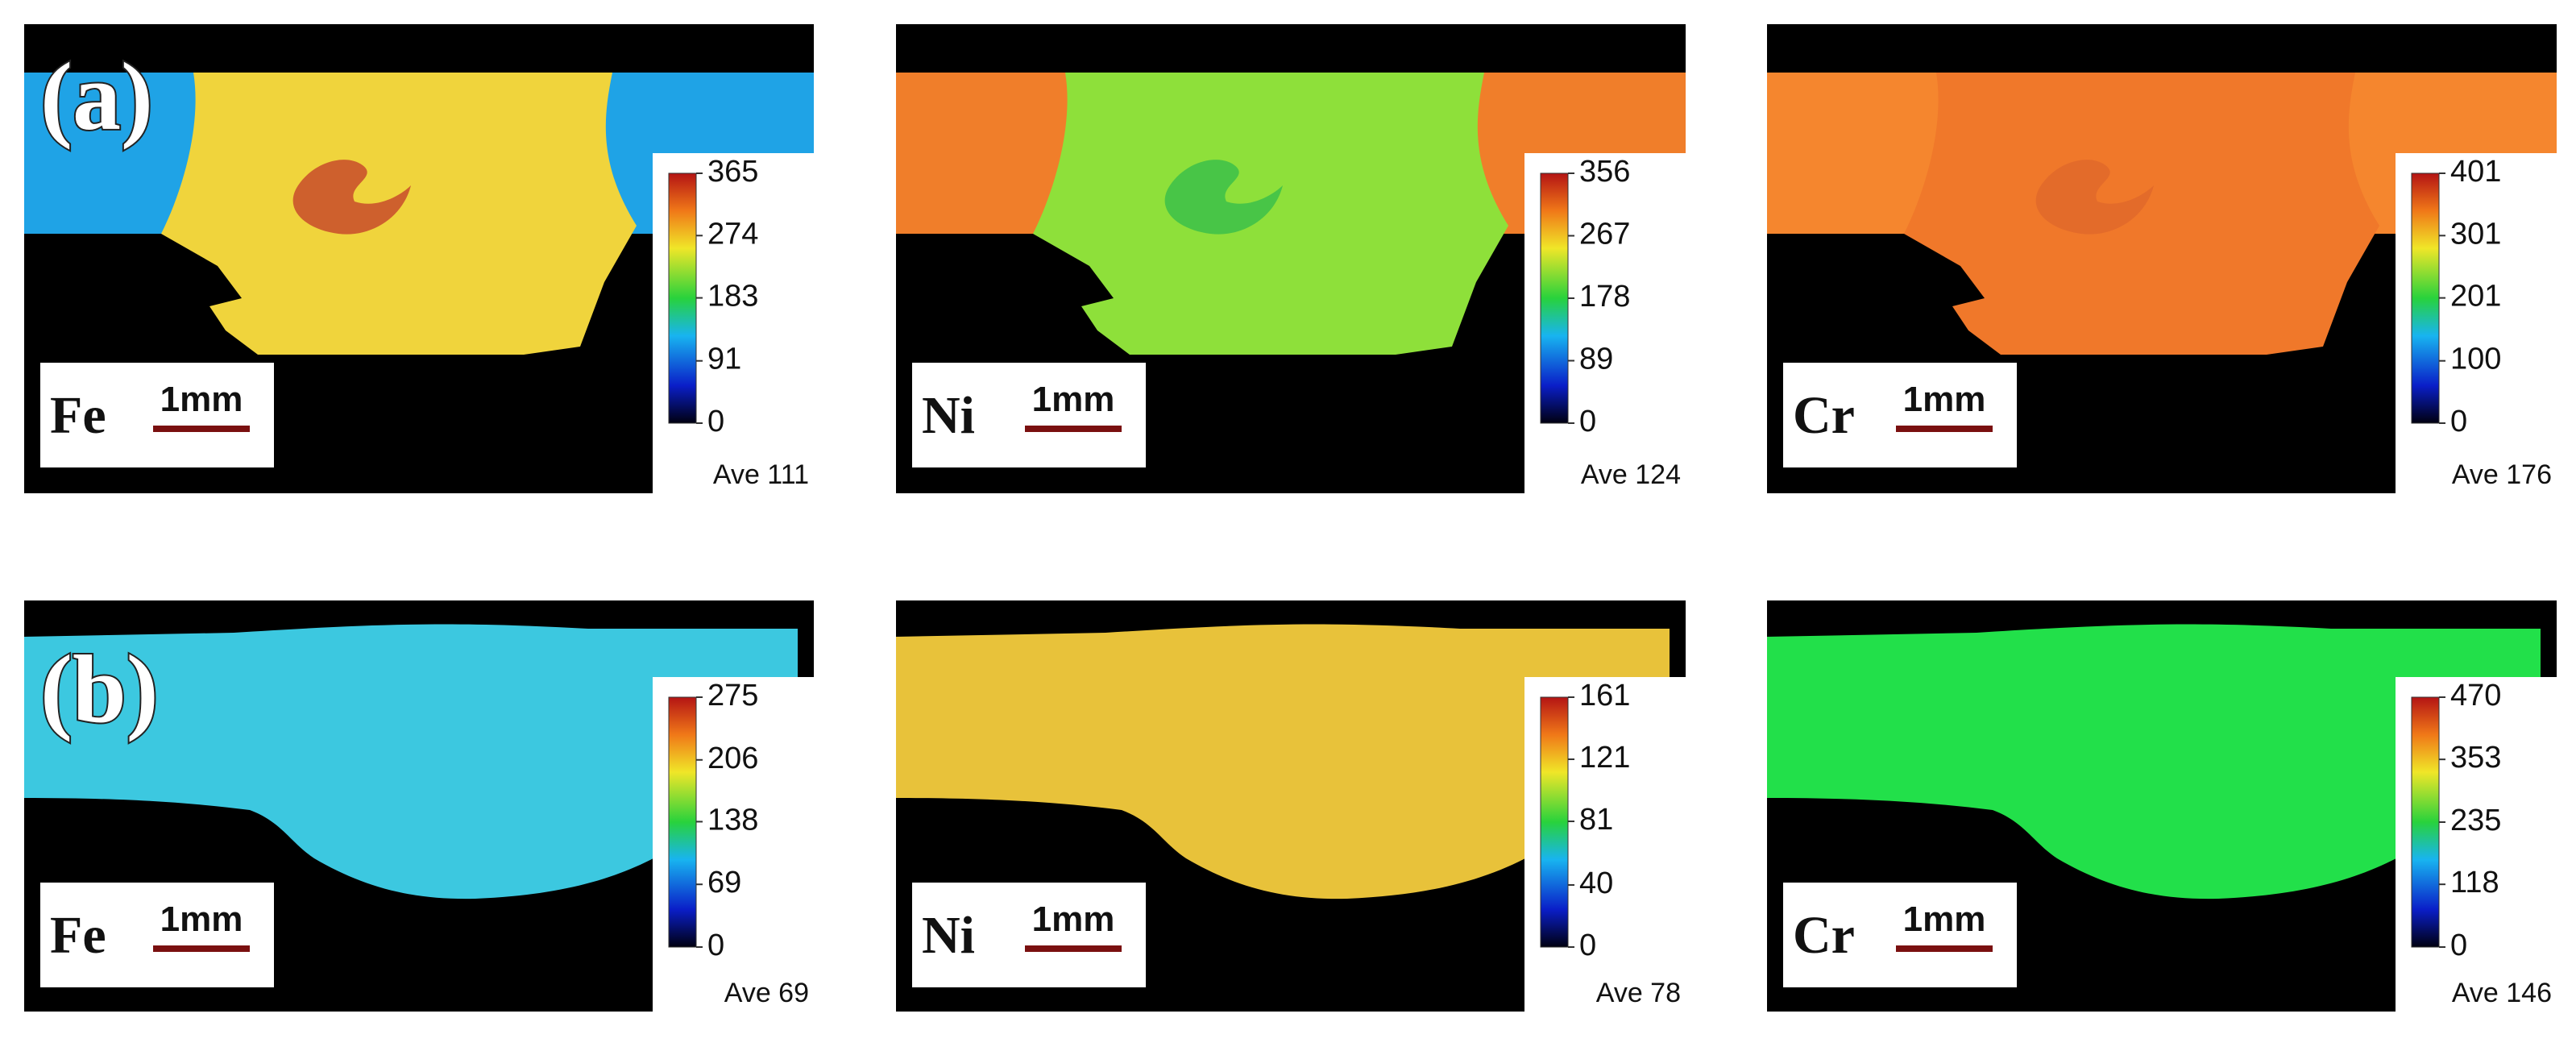  What do you see at coordinates (2475, 758) in the screenshot?
I see `colorbar-tick-label: 353` at bounding box center [2475, 758].